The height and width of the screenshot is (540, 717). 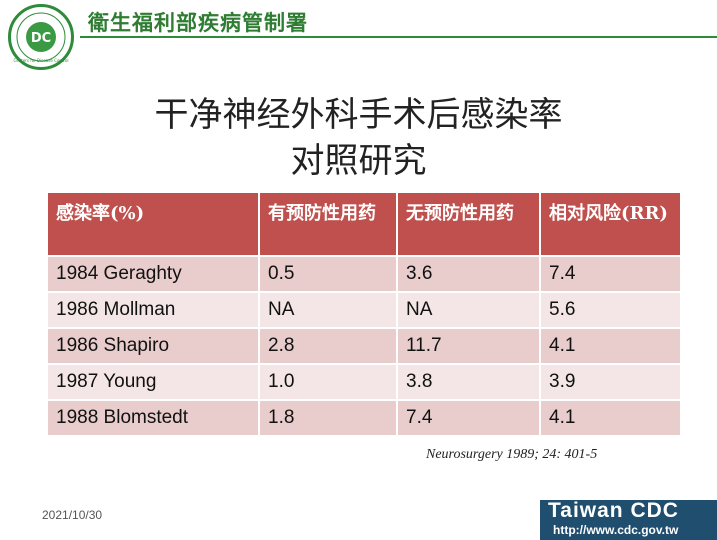 I want to click on table-header-row: 感染率(%) 有预防性用药 无预防性用药 相对风险(RR), so click(x=364, y=224).